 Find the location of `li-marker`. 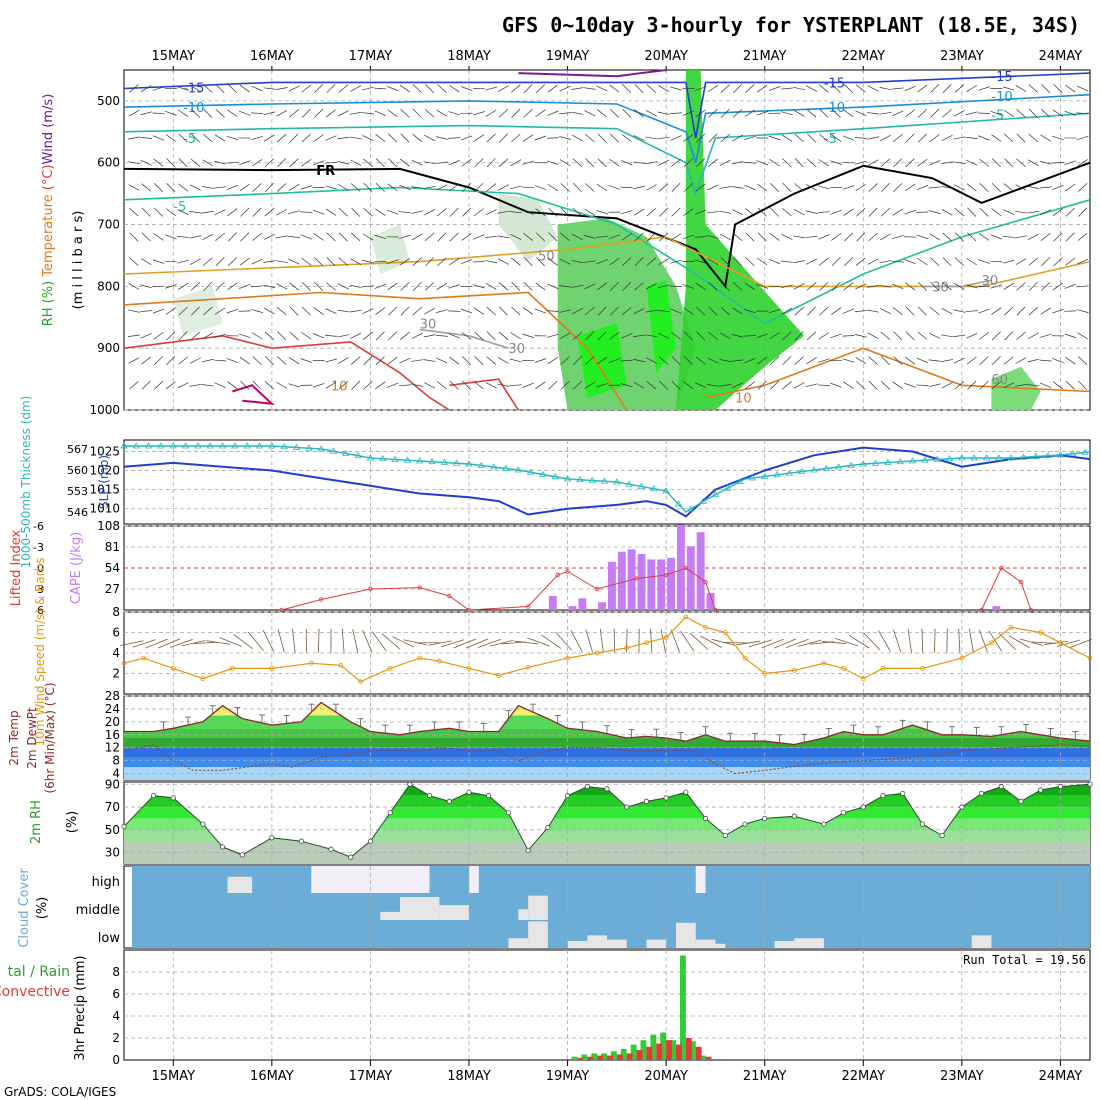

li-marker is located at coordinates (597, 589).